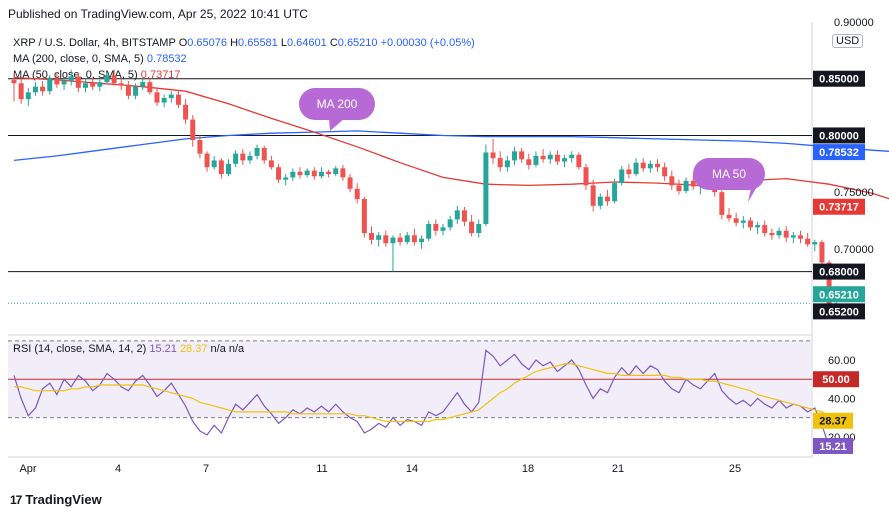 The image size is (889, 518). I want to click on high-value: 0.65581, so click(258, 43).